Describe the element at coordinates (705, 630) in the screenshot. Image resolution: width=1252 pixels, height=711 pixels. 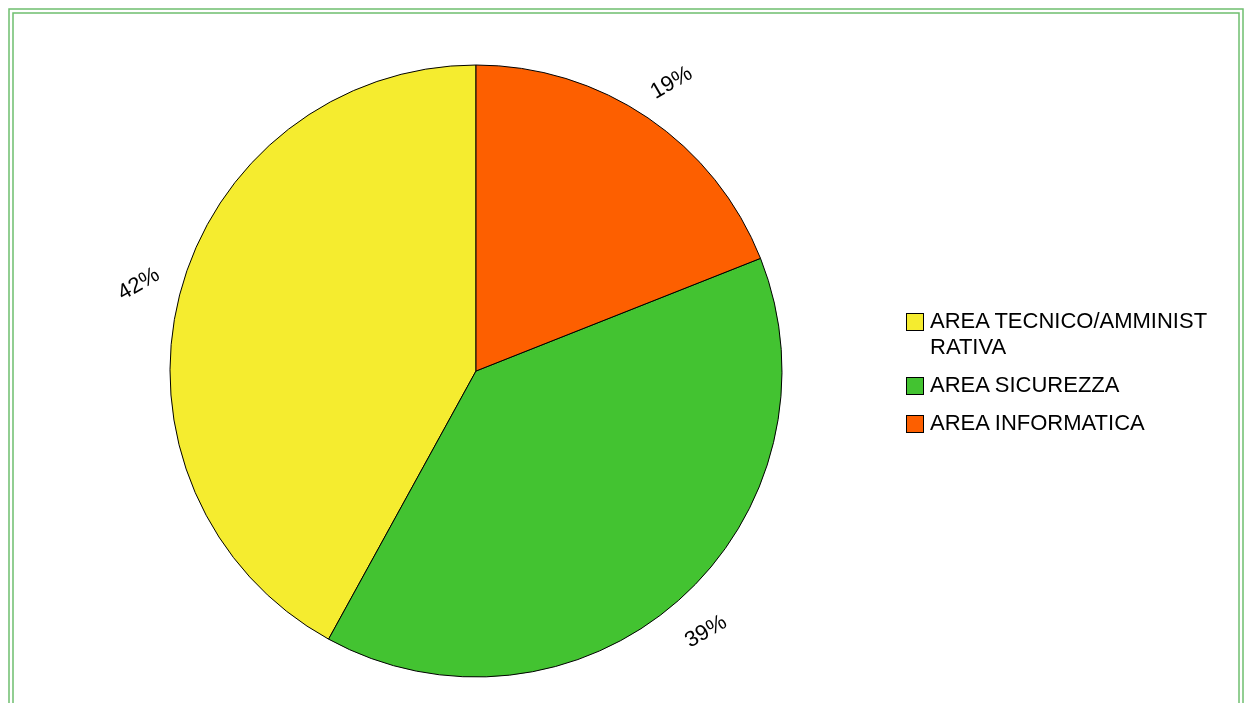
I see `data-label: 39%` at that location.